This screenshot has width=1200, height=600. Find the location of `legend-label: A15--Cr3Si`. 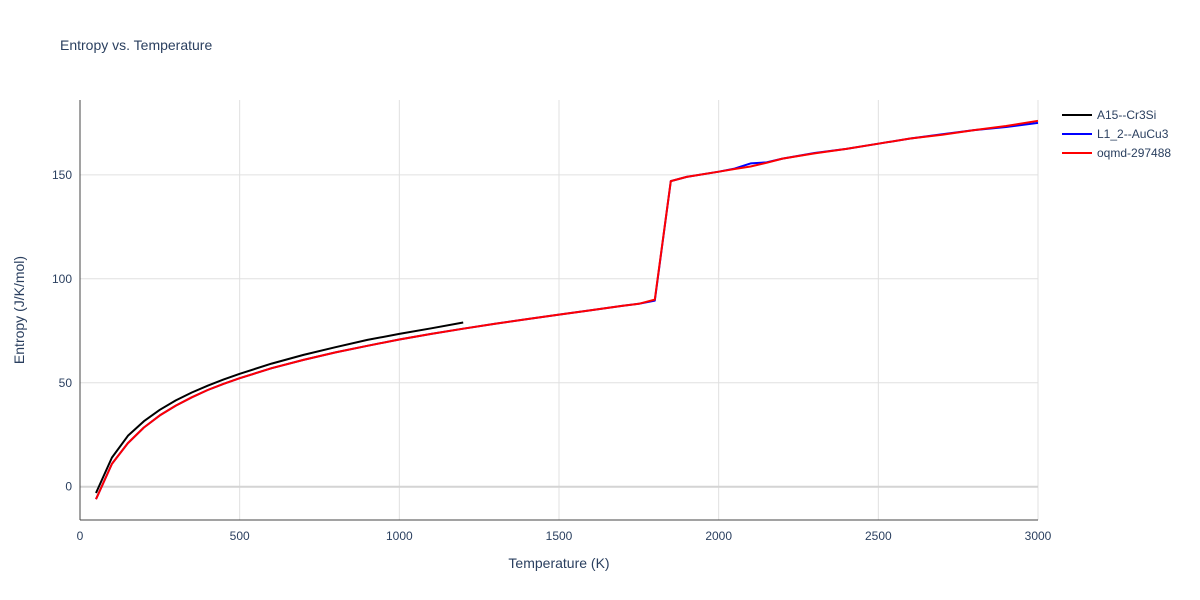

legend-label: A15--Cr3Si is located at coordinates (1126, 115).